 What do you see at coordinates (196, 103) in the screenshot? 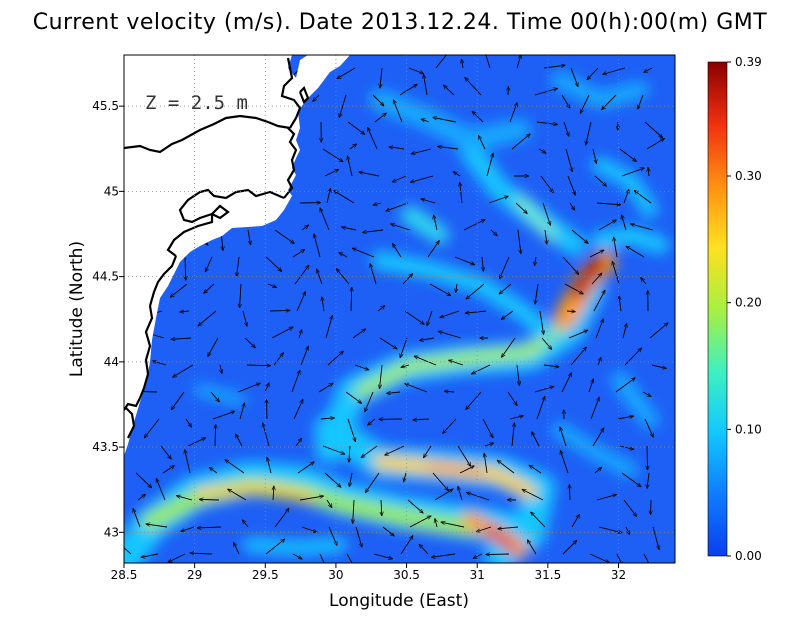
I see `depth-label: Z = 2.5 m` at bounding box center [196, 103].